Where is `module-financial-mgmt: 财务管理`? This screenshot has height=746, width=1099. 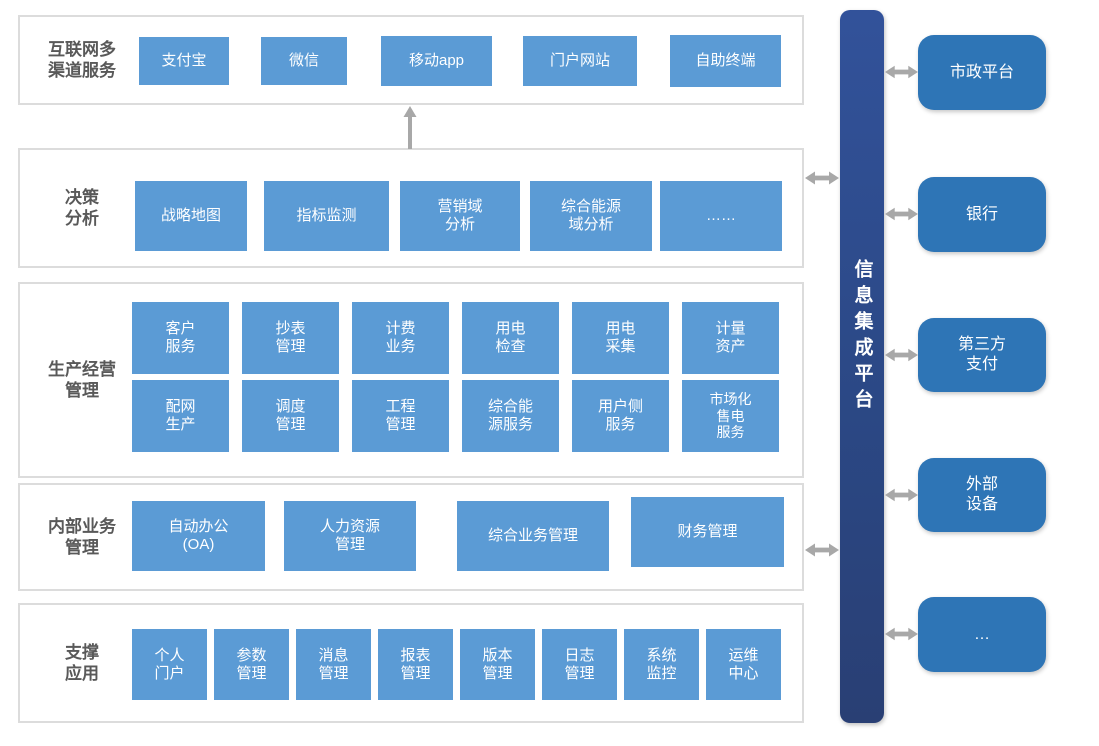
module-financial-mgmt: 财务管理 is located at coordinates (707, 532).